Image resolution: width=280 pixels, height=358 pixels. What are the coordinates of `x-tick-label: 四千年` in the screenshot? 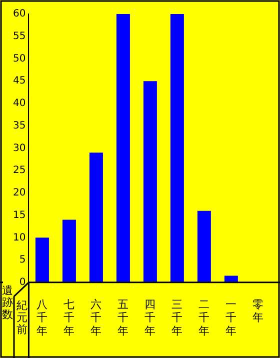 It's located at (150, 318).